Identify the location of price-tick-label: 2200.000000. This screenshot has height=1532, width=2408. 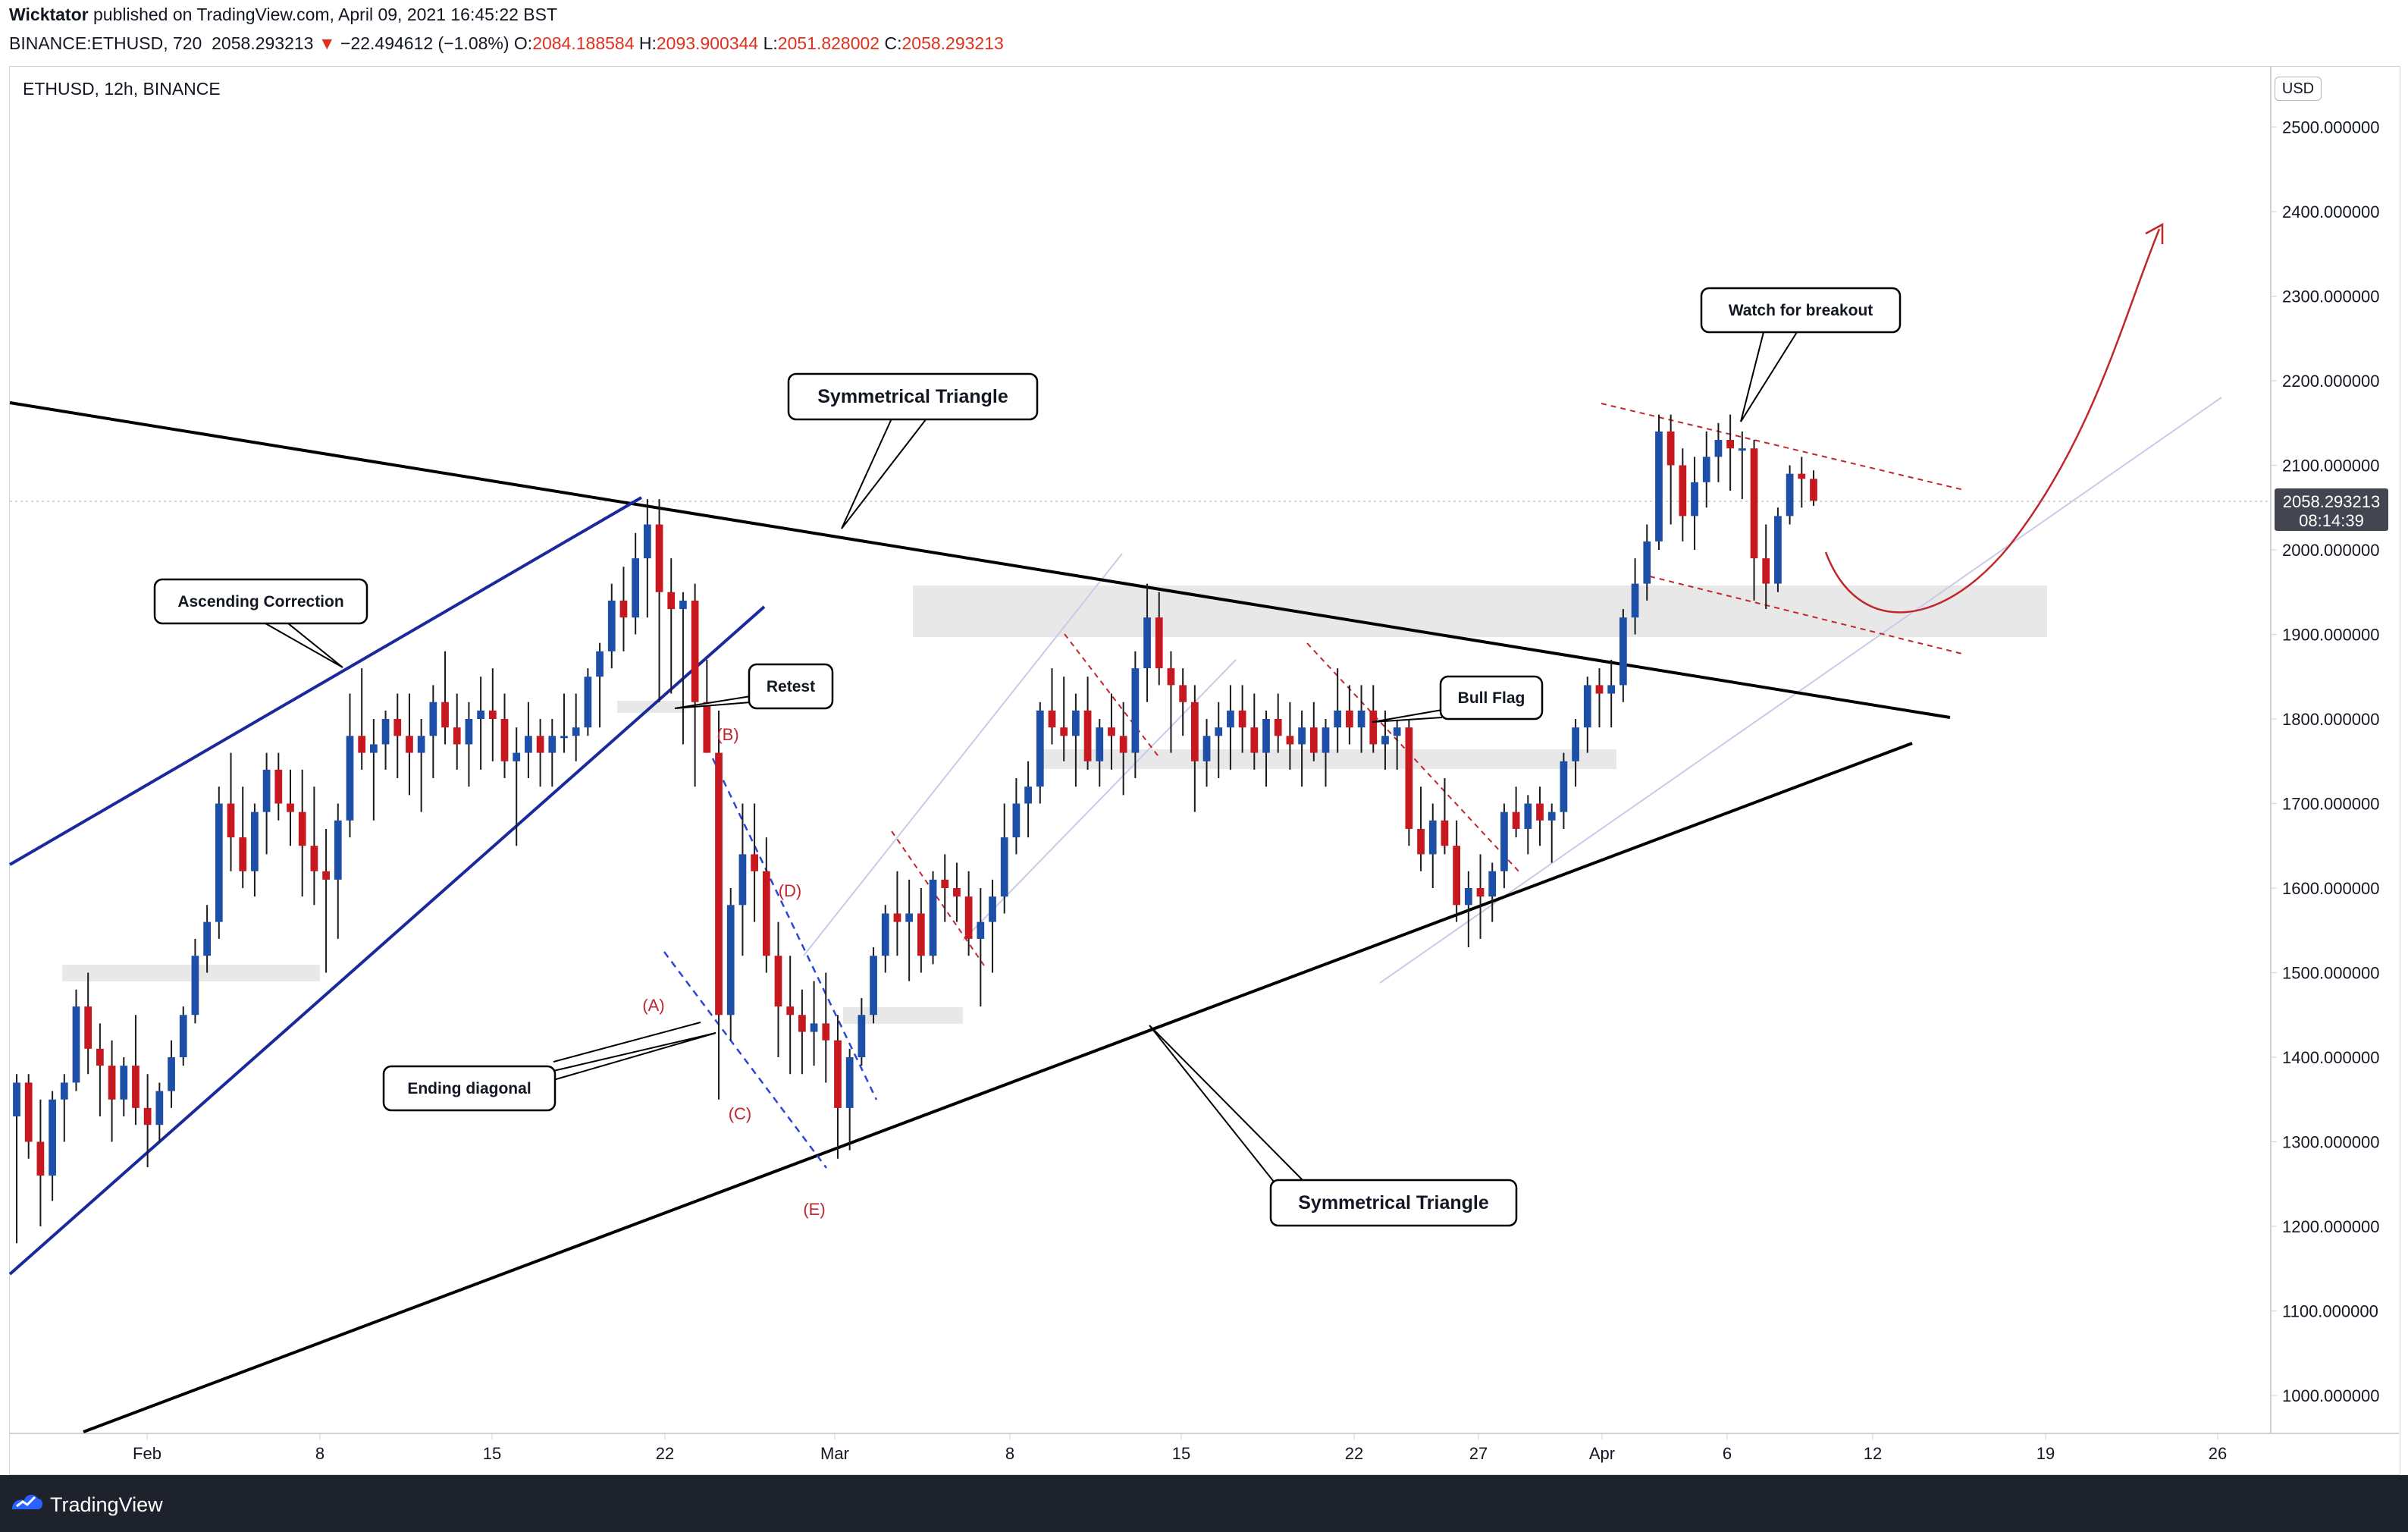
(2330, 382).